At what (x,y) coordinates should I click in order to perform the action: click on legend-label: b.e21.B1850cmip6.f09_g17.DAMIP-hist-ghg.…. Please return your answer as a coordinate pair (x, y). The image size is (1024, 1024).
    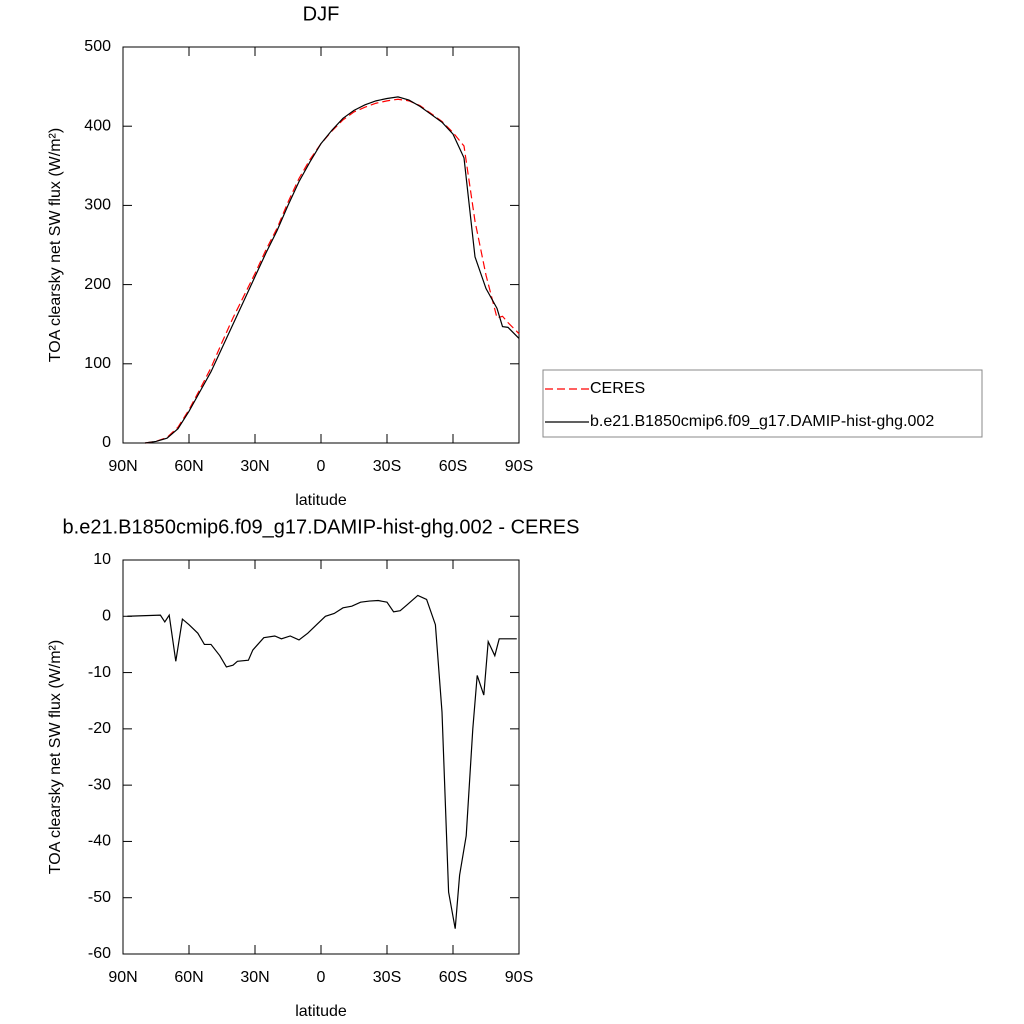
    Looking at the image, I should click on (762, 421).